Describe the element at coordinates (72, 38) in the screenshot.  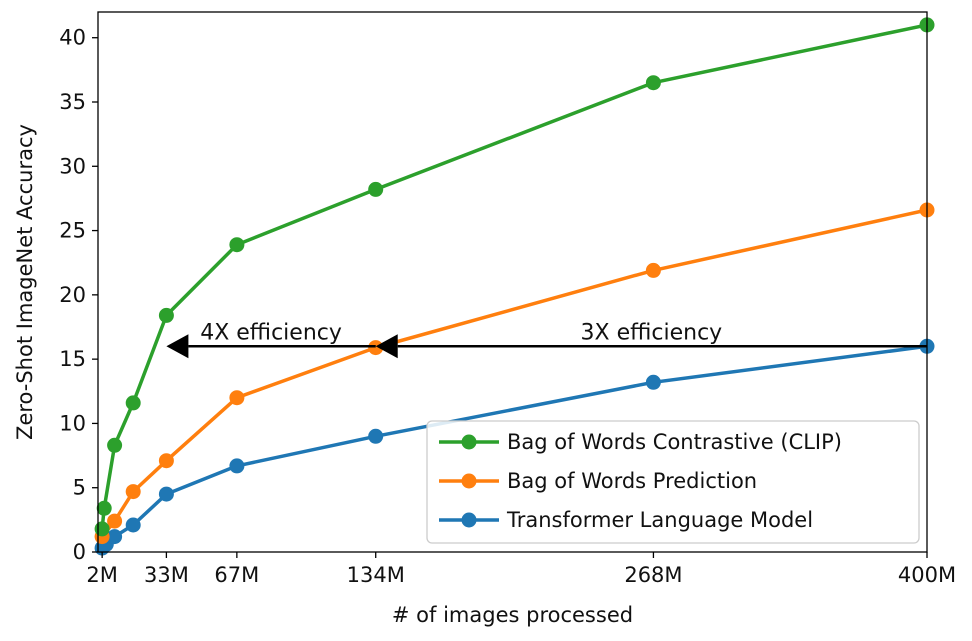
I see `y-tick-label-8: 40` at that location.